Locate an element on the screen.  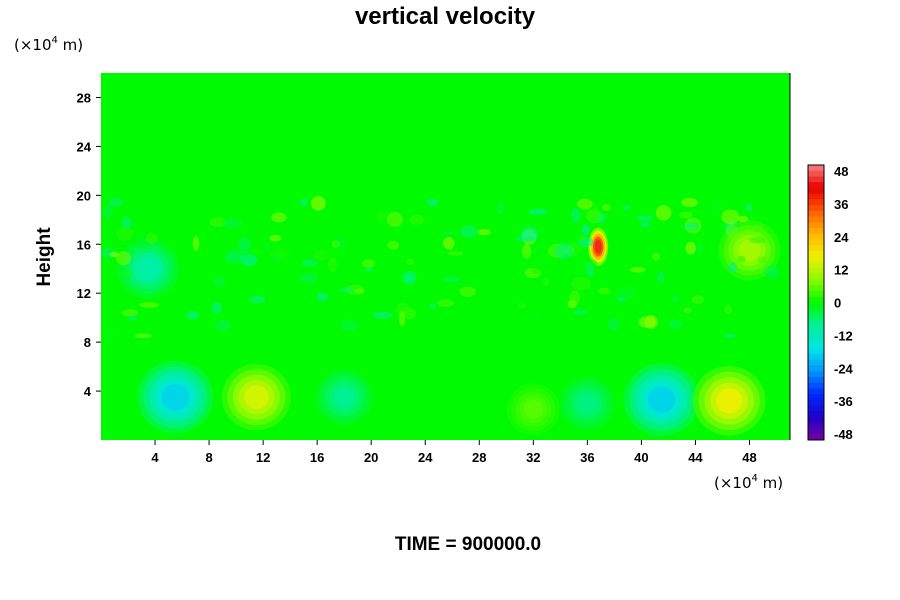
y-axis-label: Height is located at coordinates (44, 257).